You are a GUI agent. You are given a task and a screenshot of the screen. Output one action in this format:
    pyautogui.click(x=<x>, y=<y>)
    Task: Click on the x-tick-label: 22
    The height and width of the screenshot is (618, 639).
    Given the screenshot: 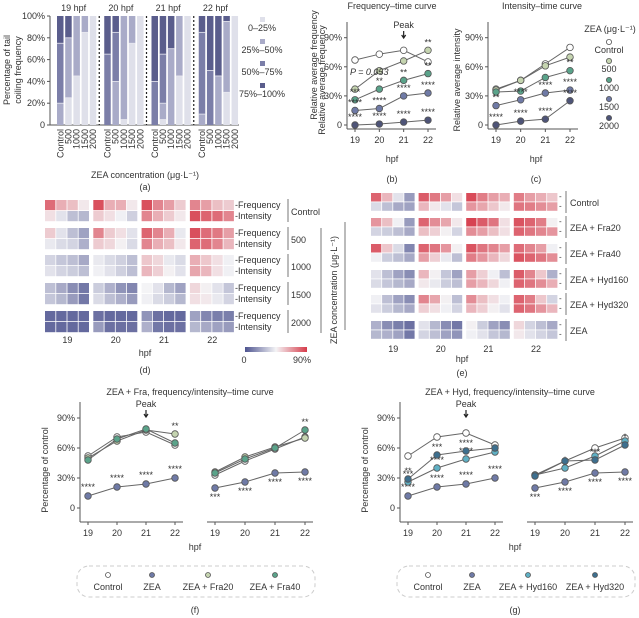 What is the action you would take?
    pyautogui.click(x=625, y=533)
    